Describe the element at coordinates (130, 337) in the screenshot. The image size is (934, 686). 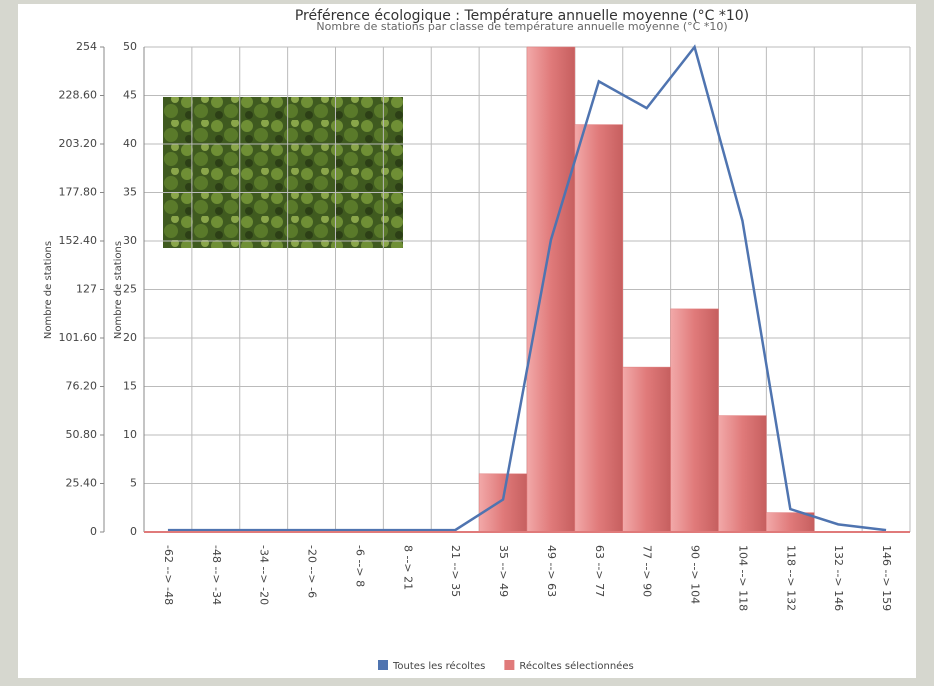
I see `y2-tick-label: 20` at that location.